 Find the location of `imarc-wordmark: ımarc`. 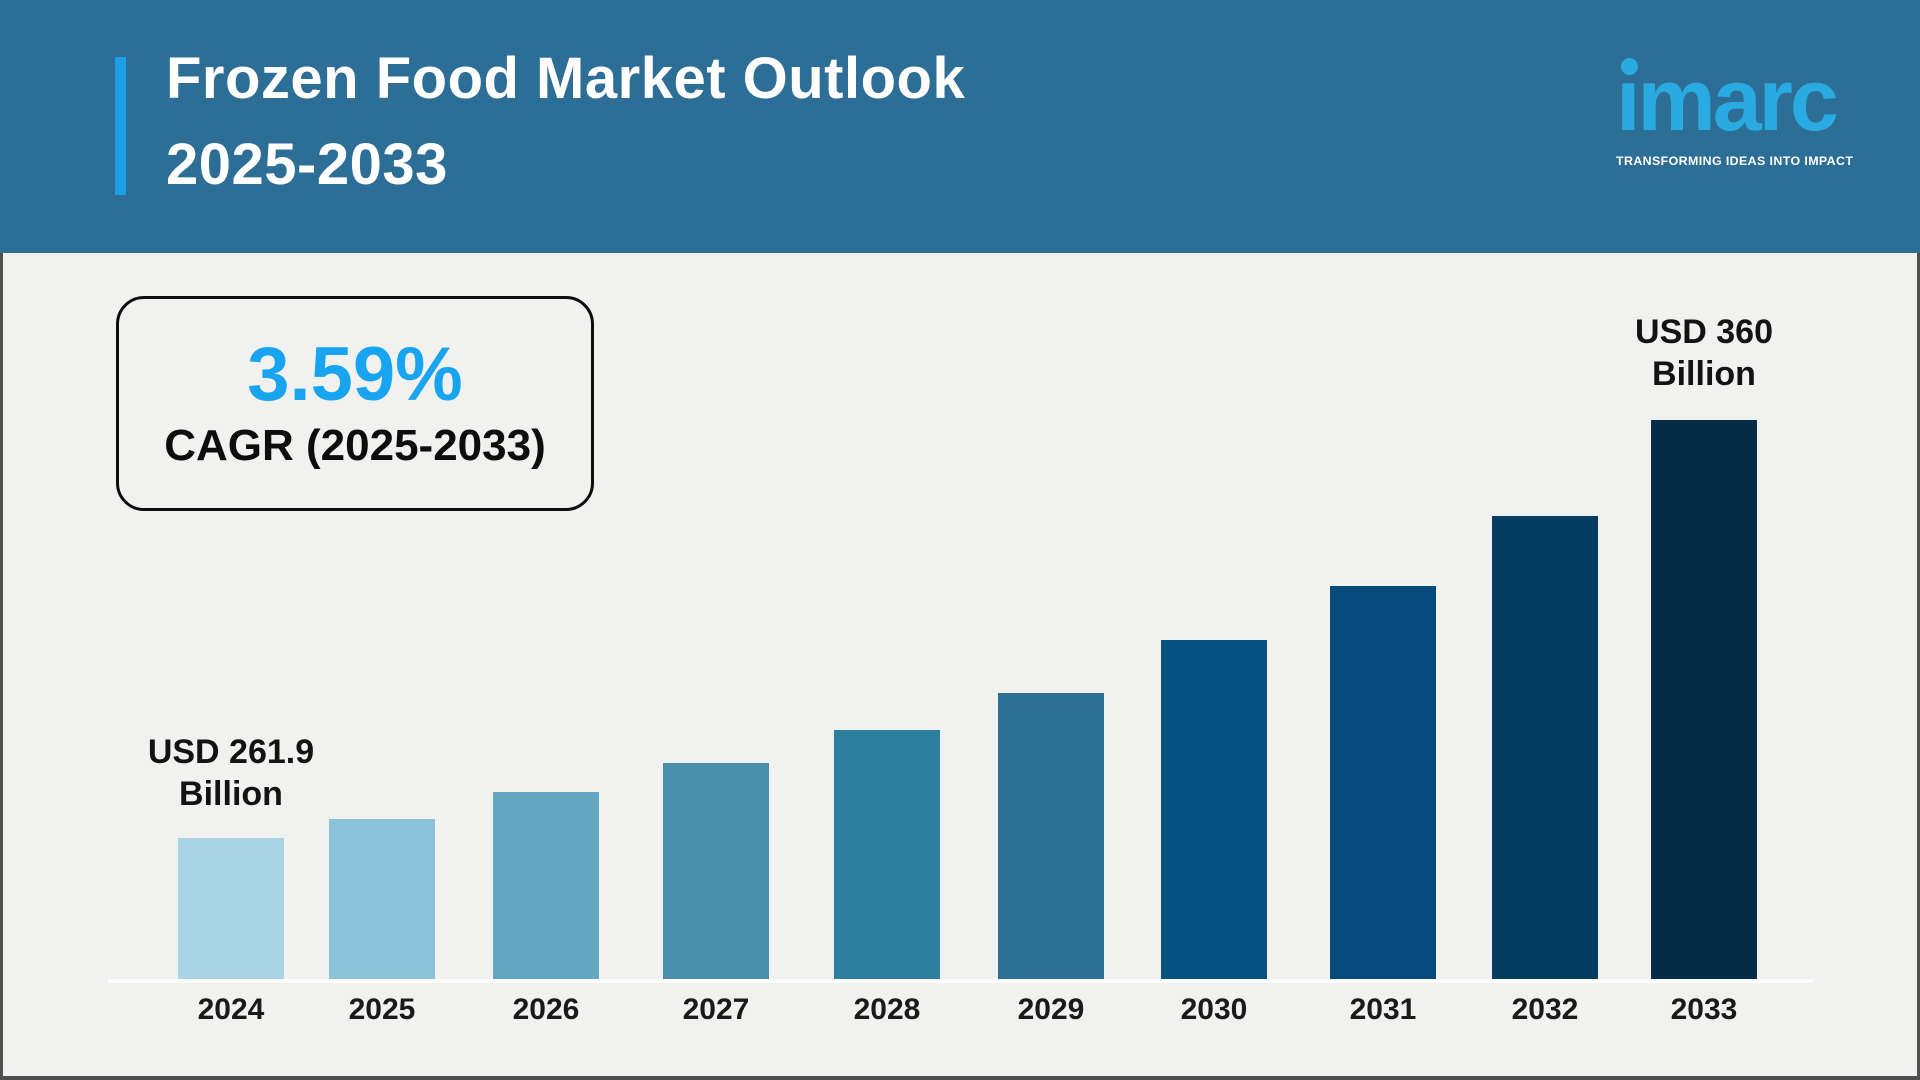

imarc-wordmark: ımarc is located at coordinates (1741, 100).